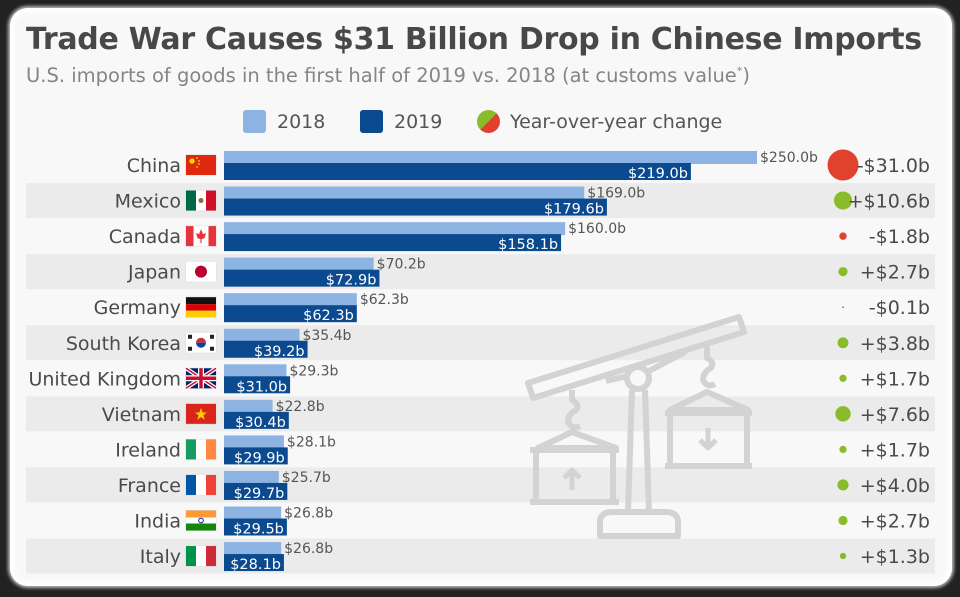 This screenshot has height=597, width=960. I want to click on chart-row-canada: Canada $160.0b $158.1b -$1.8b, so click(519, 237).